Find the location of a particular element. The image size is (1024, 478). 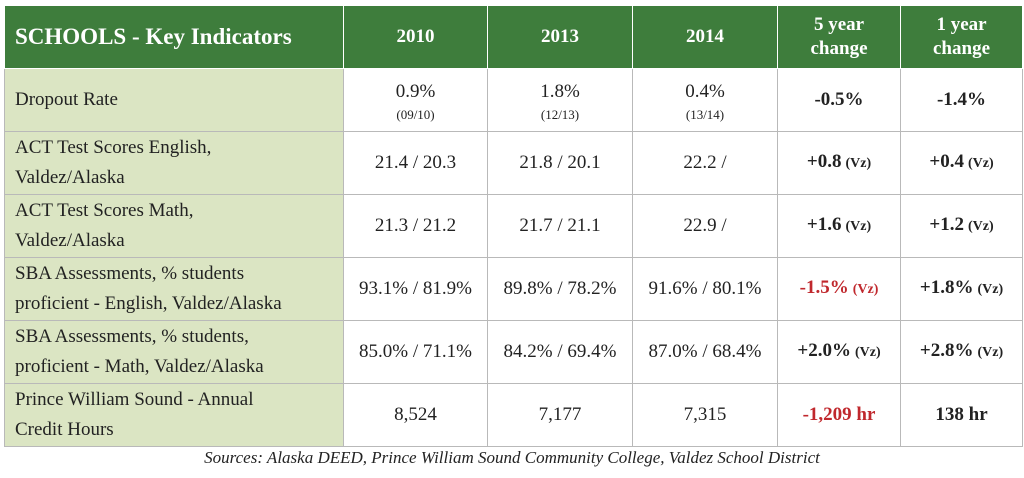

value-cell: 87.0% / 68.4% is located at coordinates (705, 352).